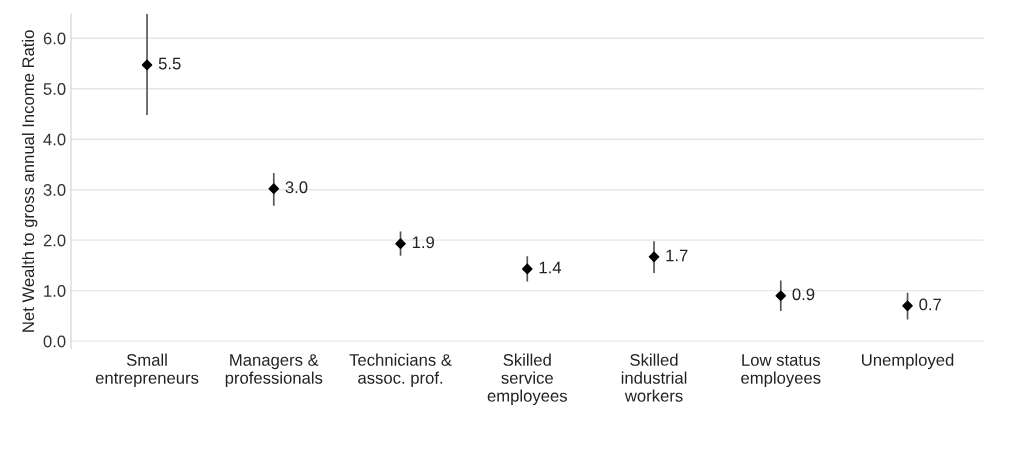 The width and height of the screenshot is (1014, 465). What do you see at coordinates (803, 294) in the screenshot?
I see `data-label: 0.9` at bounding box center [803, 294].